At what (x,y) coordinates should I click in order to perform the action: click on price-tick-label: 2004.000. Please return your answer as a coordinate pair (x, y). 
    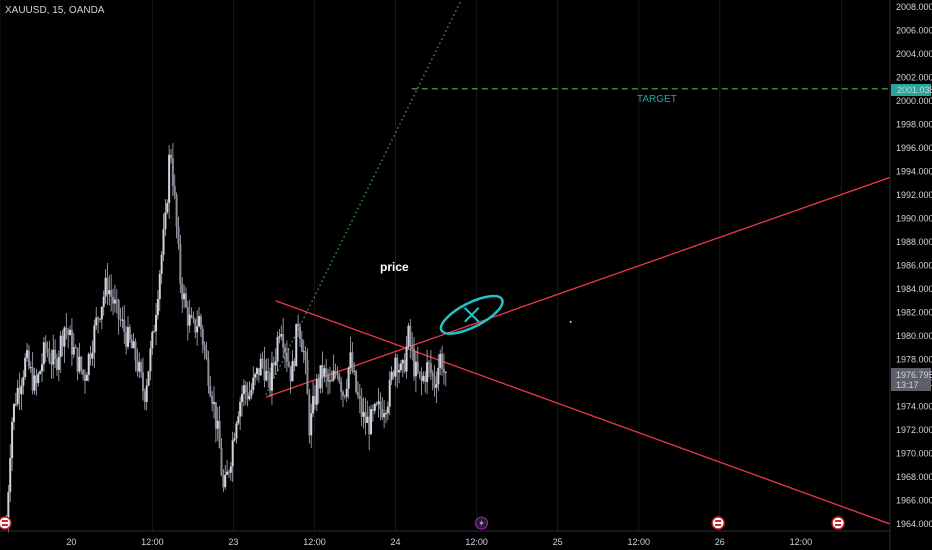
    Looking at the image, I should click on (914, 54).